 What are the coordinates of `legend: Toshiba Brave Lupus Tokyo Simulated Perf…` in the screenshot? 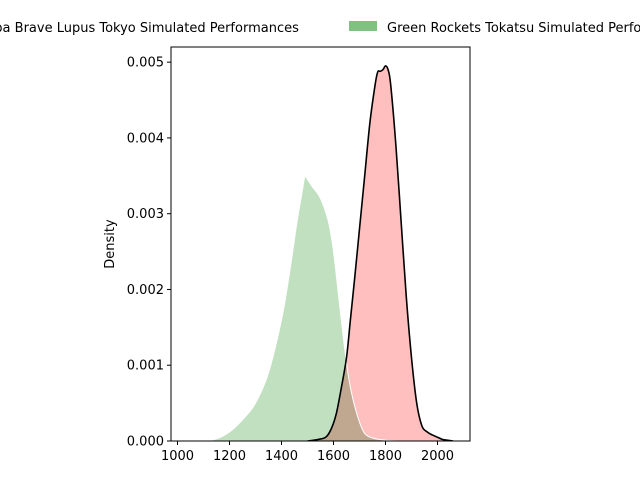 It's located at (320, 28).